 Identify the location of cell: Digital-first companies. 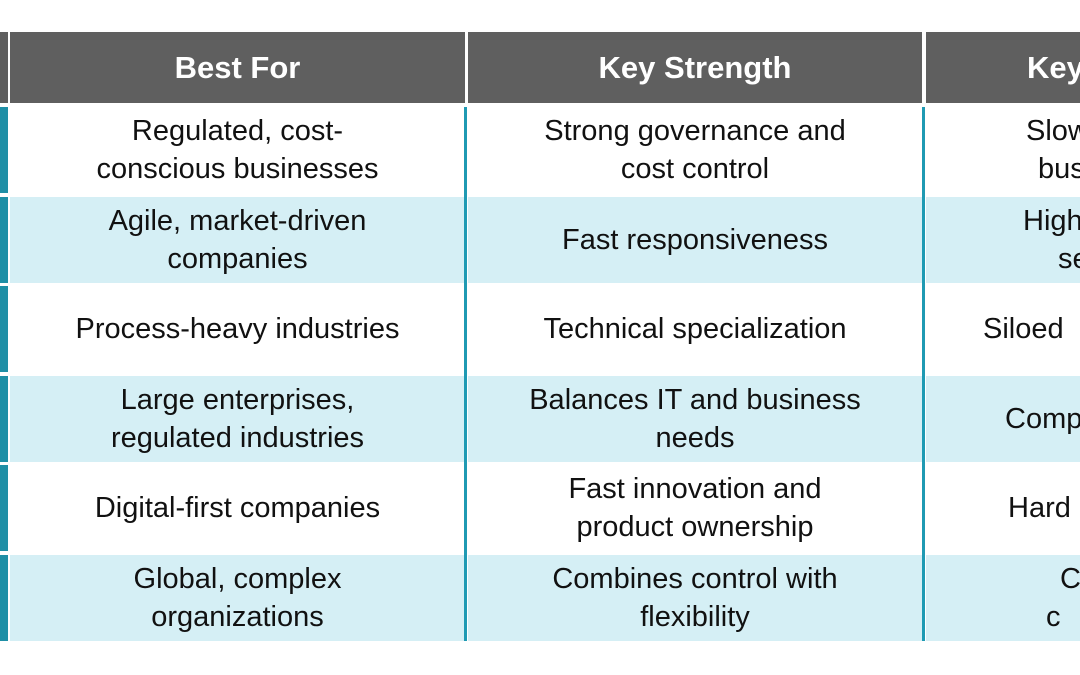
(237, 508).